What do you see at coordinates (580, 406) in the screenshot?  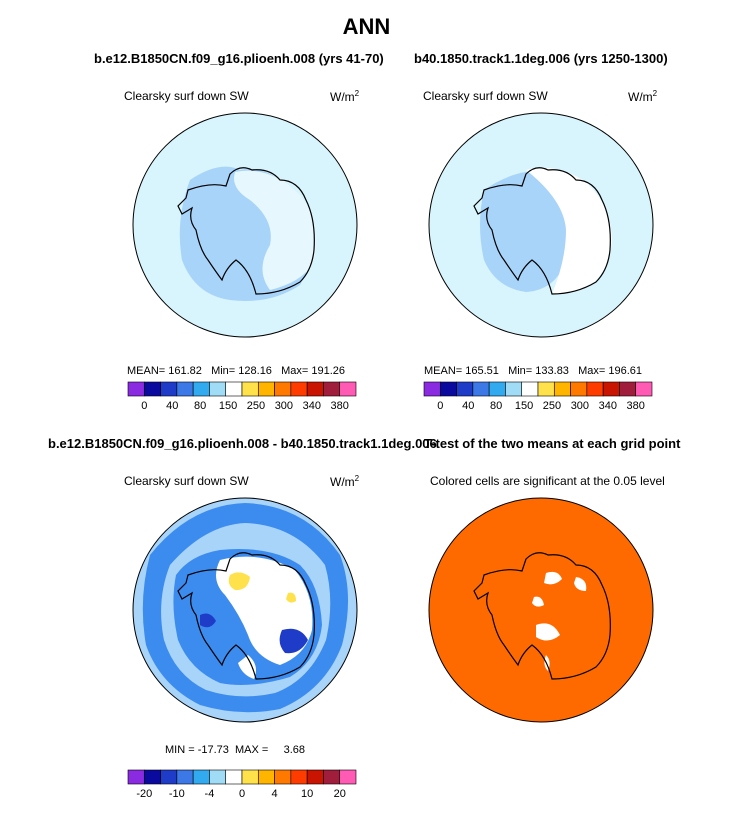 I see `panel2-colorbar-tick-label: 300` at bounding box center [580, 406].